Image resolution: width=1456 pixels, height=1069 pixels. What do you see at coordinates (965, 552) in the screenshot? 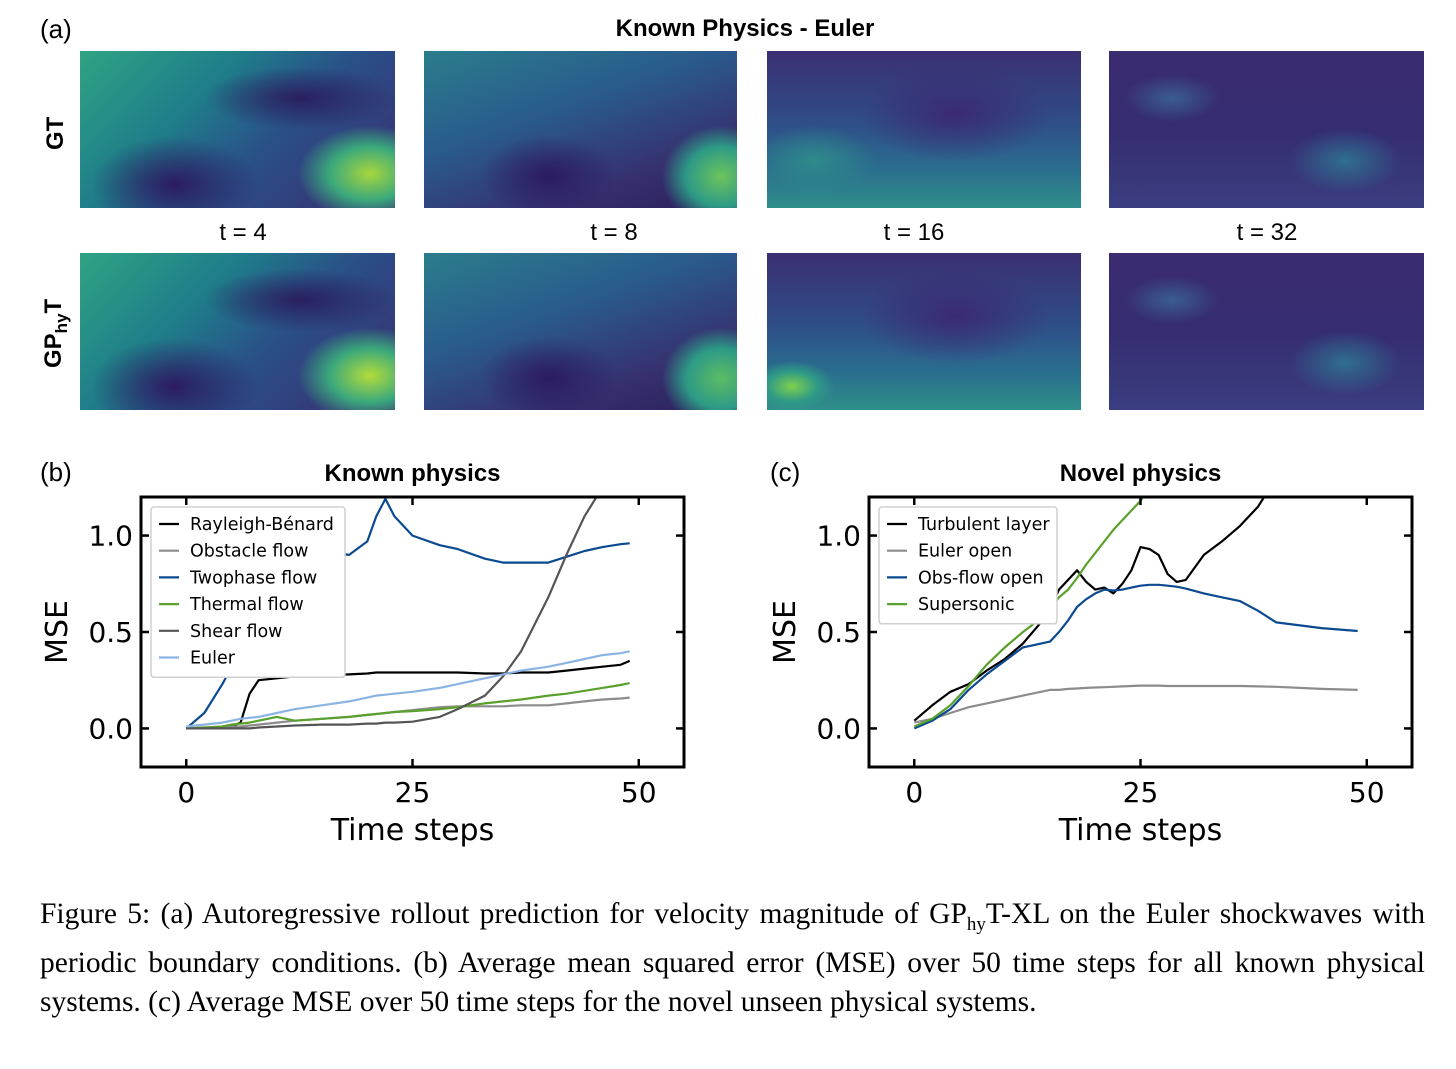
I see `legend-label-1: Euler open` at bounding box center [965, 552].